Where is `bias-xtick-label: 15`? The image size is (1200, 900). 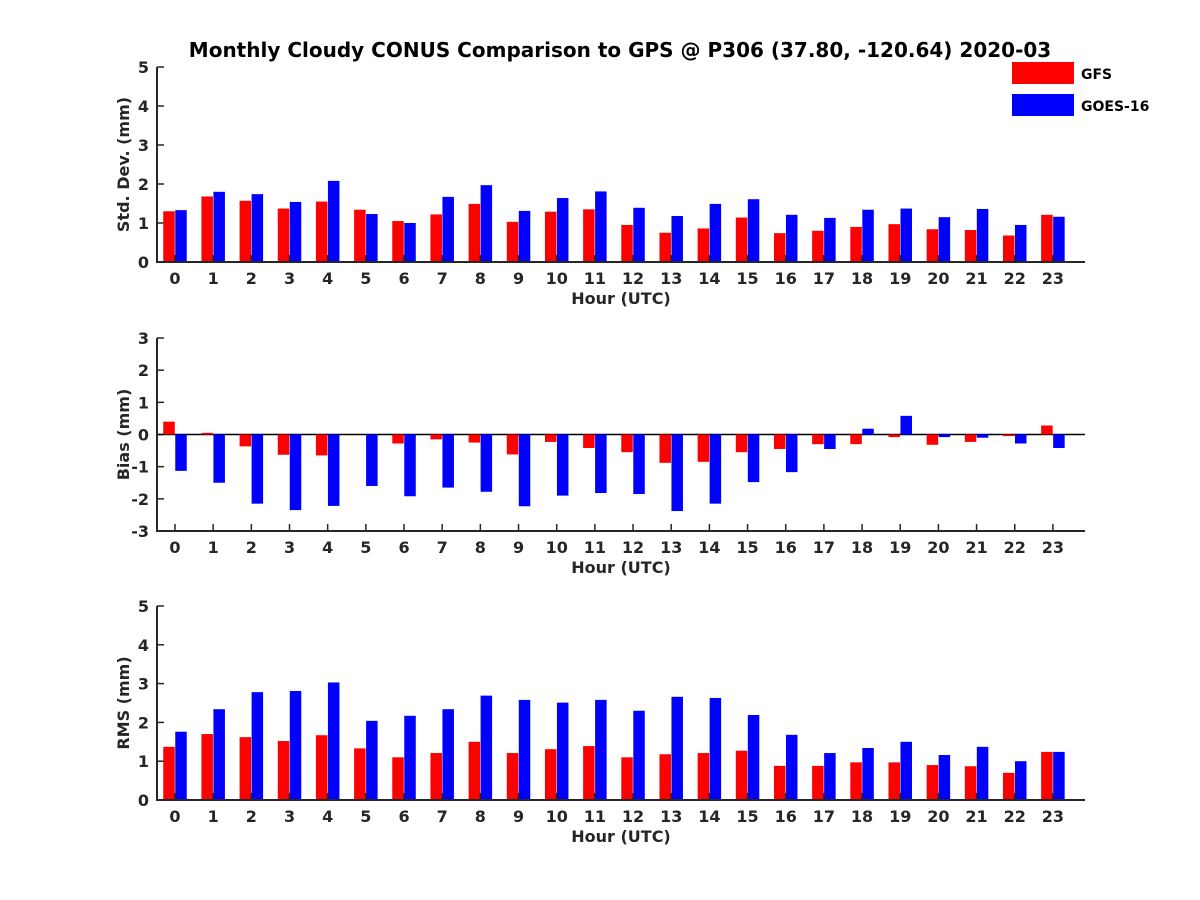
bias-xtick-label: 15 is located at coordinates (747, 547).